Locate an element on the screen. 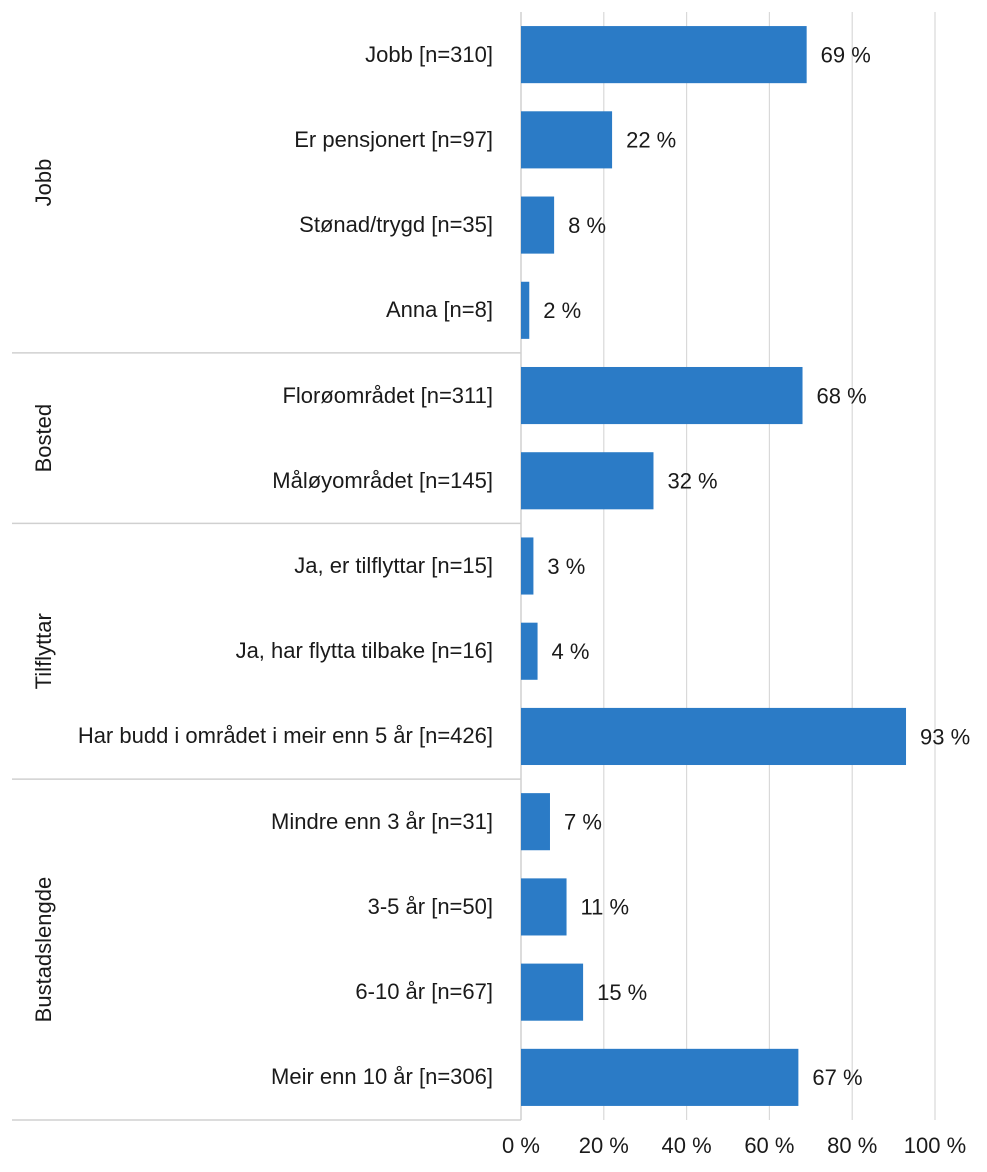  x-tick-label: 80 % is located at coordinates (852, 1145).